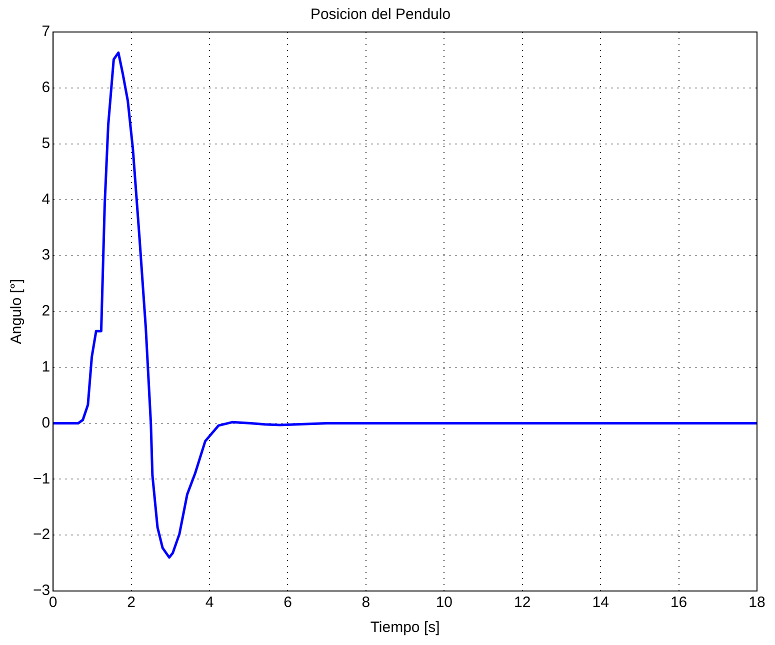  Describe the element at coordinates (46, 31) in the screenshot. I see `y-tick-label: 7` at that location.